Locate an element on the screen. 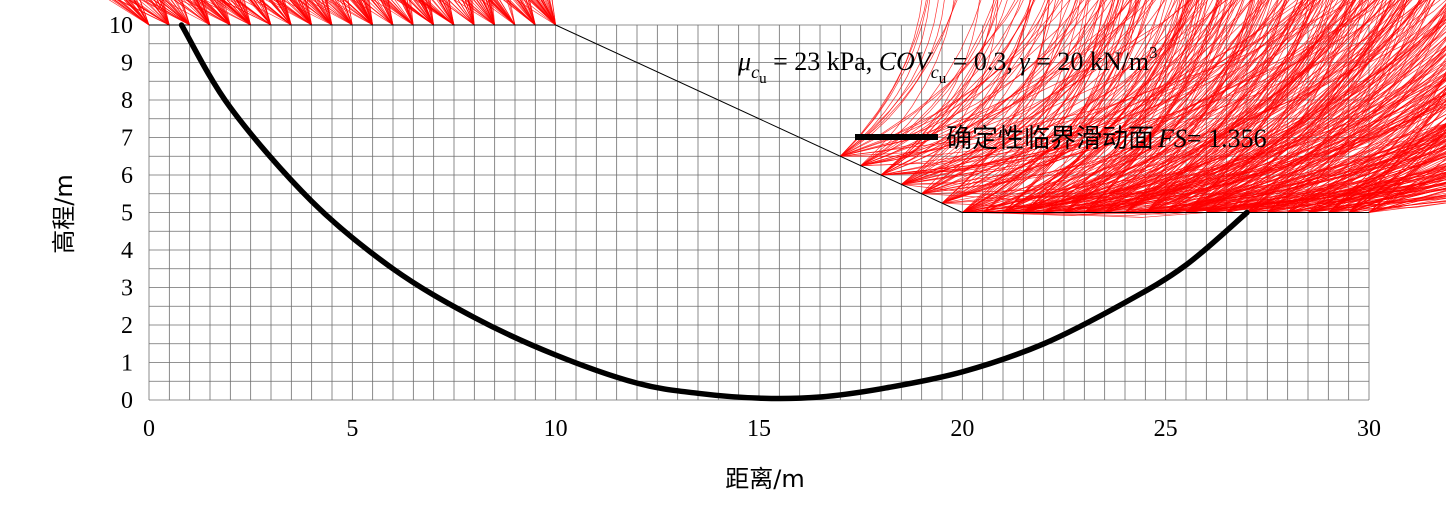 The height and width of the screenshot is (527, 1446). y-axis-title: 高程/m is located at coordinates (64, 213).